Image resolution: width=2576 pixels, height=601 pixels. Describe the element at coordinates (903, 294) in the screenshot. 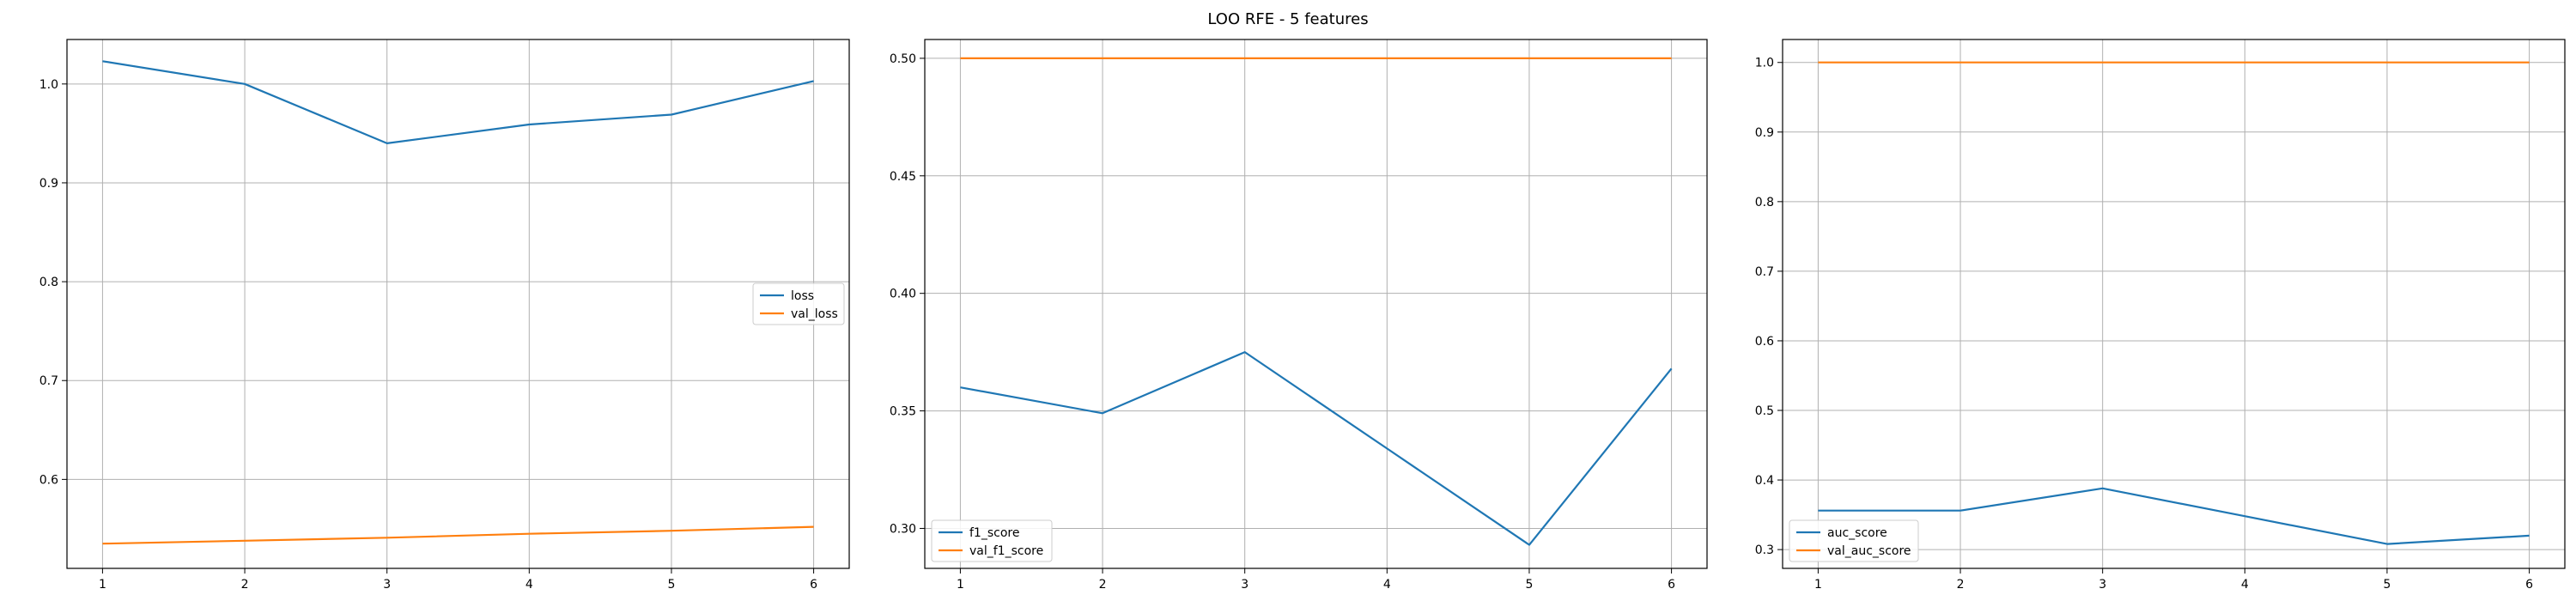

I see `y-tick-label: 0.40` at that location.